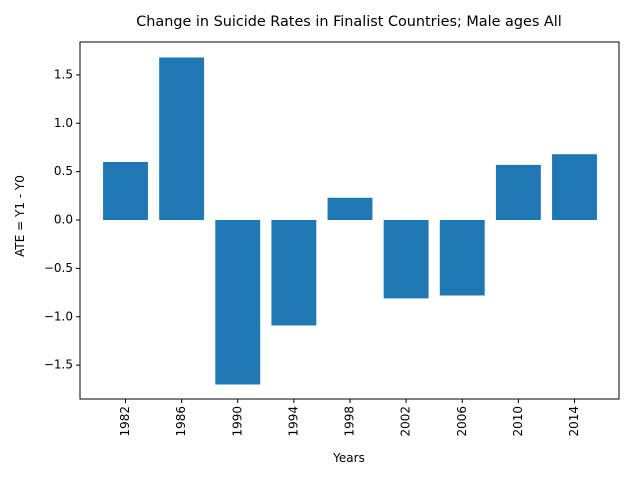 Image resolution: width=640 pixels, height=480 pixels. I want to click on bar-2014, so click(574, 187).